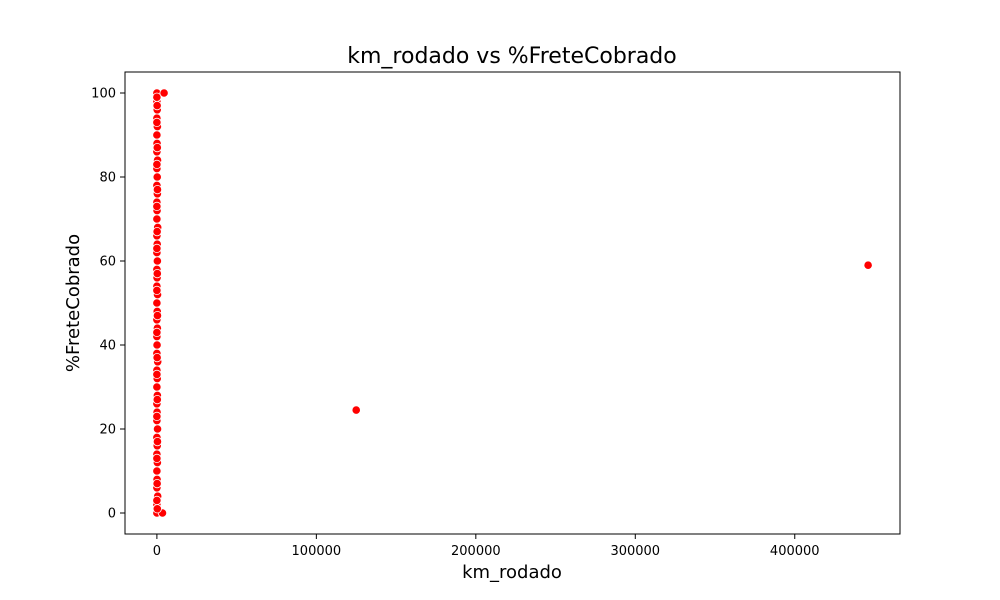 This screenshot has height=600, width=1000. Describe the element at coordinates (107, 178) in the screenshot. I see `y-tick-label: 80` at that location.